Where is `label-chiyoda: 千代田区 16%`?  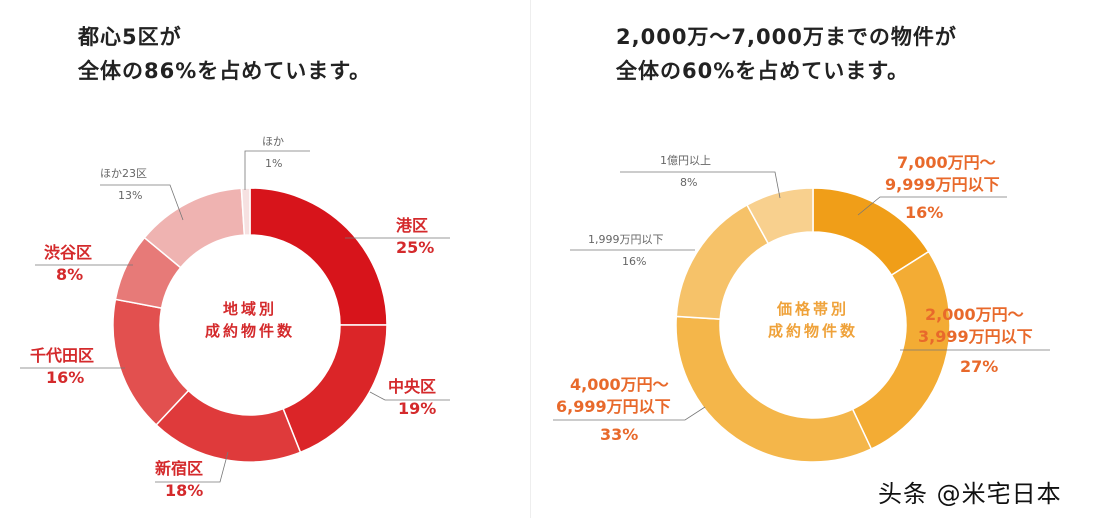 label-chiyoda: 千代田区 16% is located at coordinates (62, 366).